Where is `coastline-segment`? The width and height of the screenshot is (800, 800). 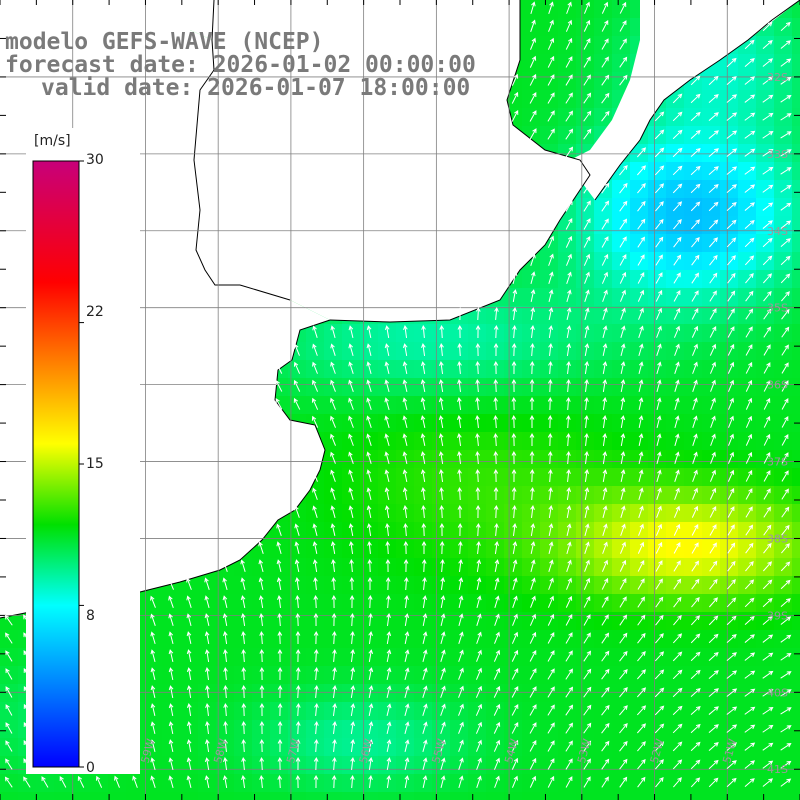
coastline-segment is located at coordinates (697, 100).